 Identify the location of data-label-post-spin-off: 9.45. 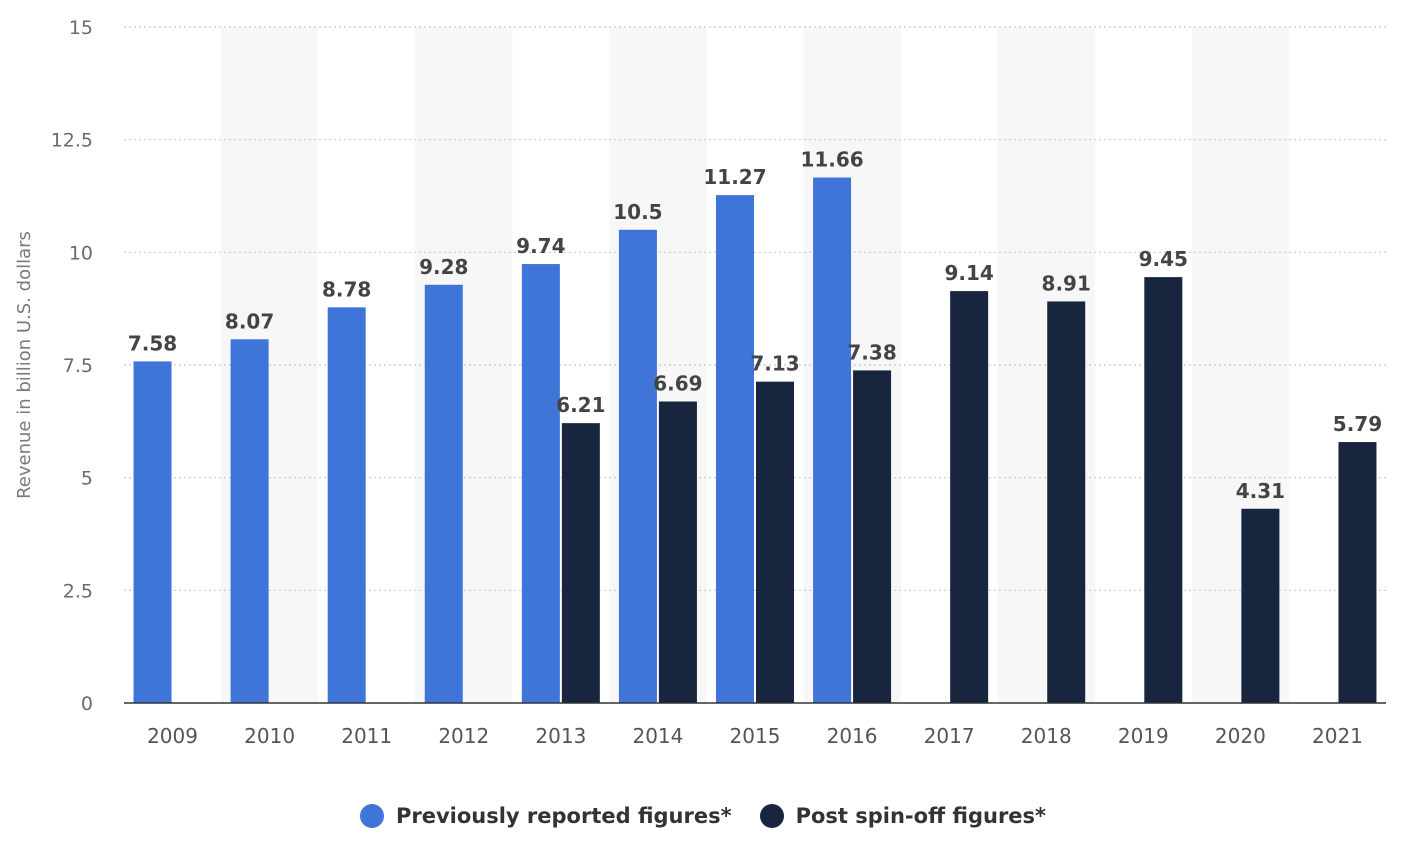
(1163, 259).